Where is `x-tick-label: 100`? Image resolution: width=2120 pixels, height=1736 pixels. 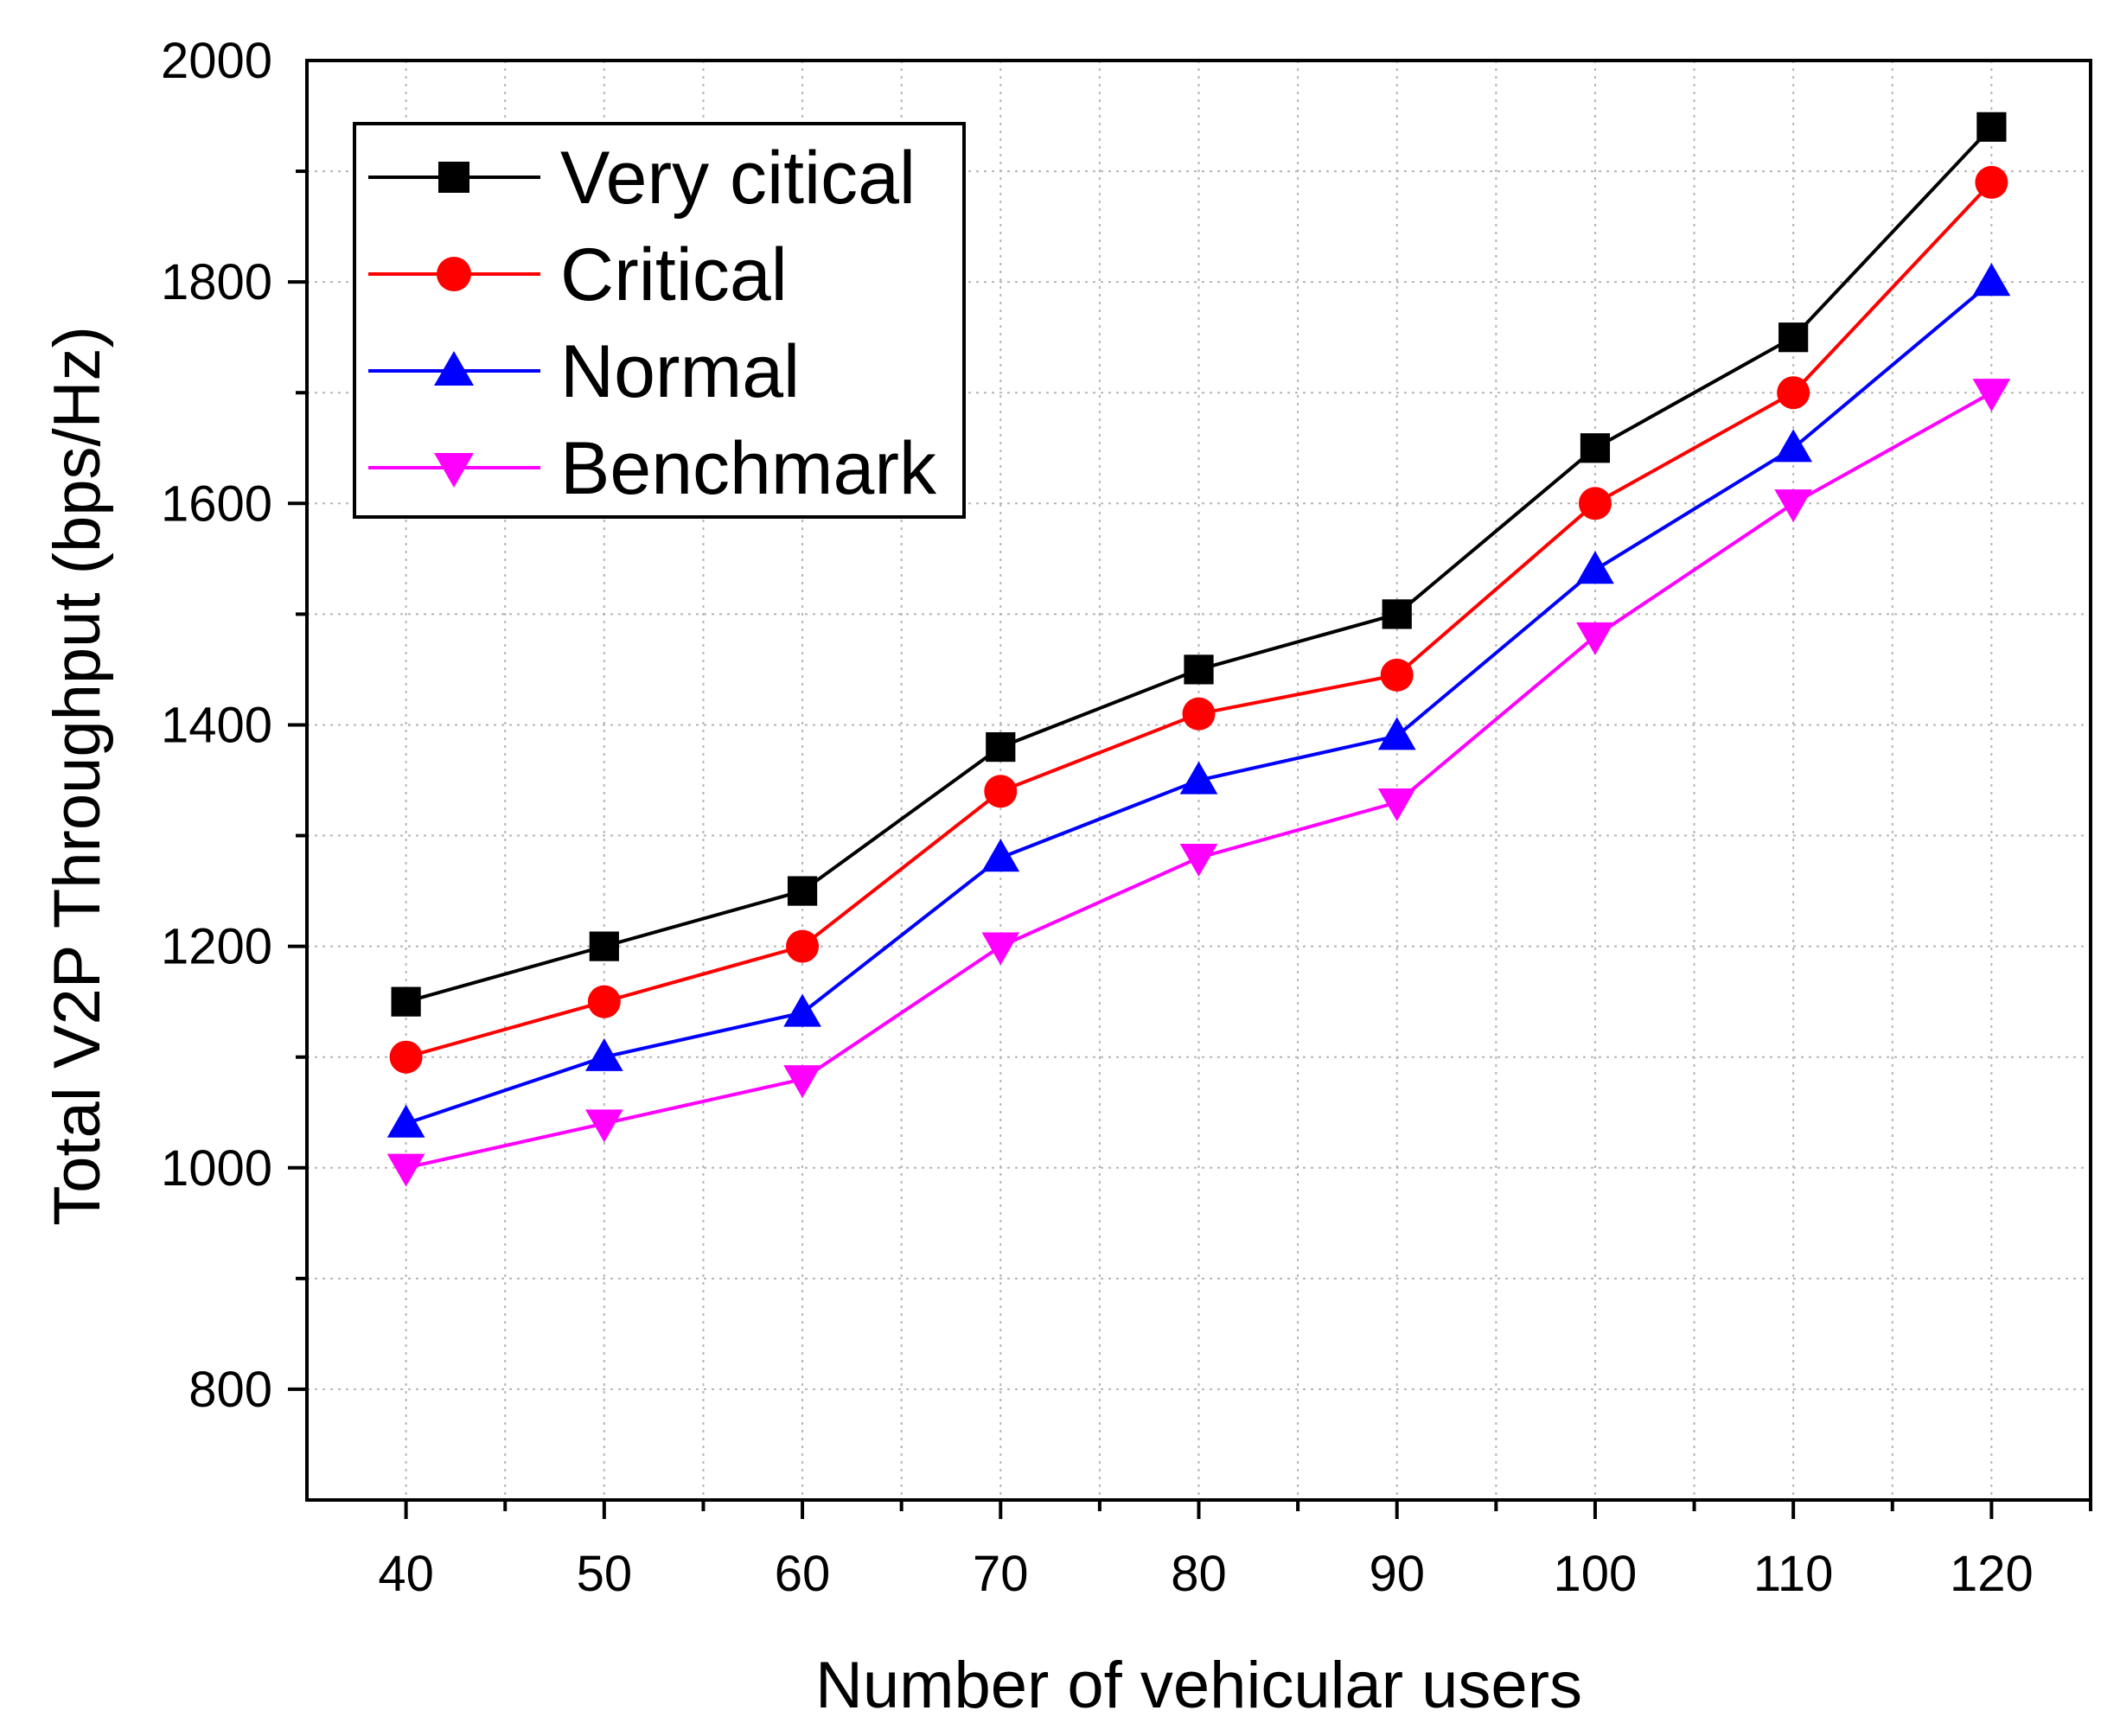
x-tick-label: 100 is located at coordinates (1596, 1574).